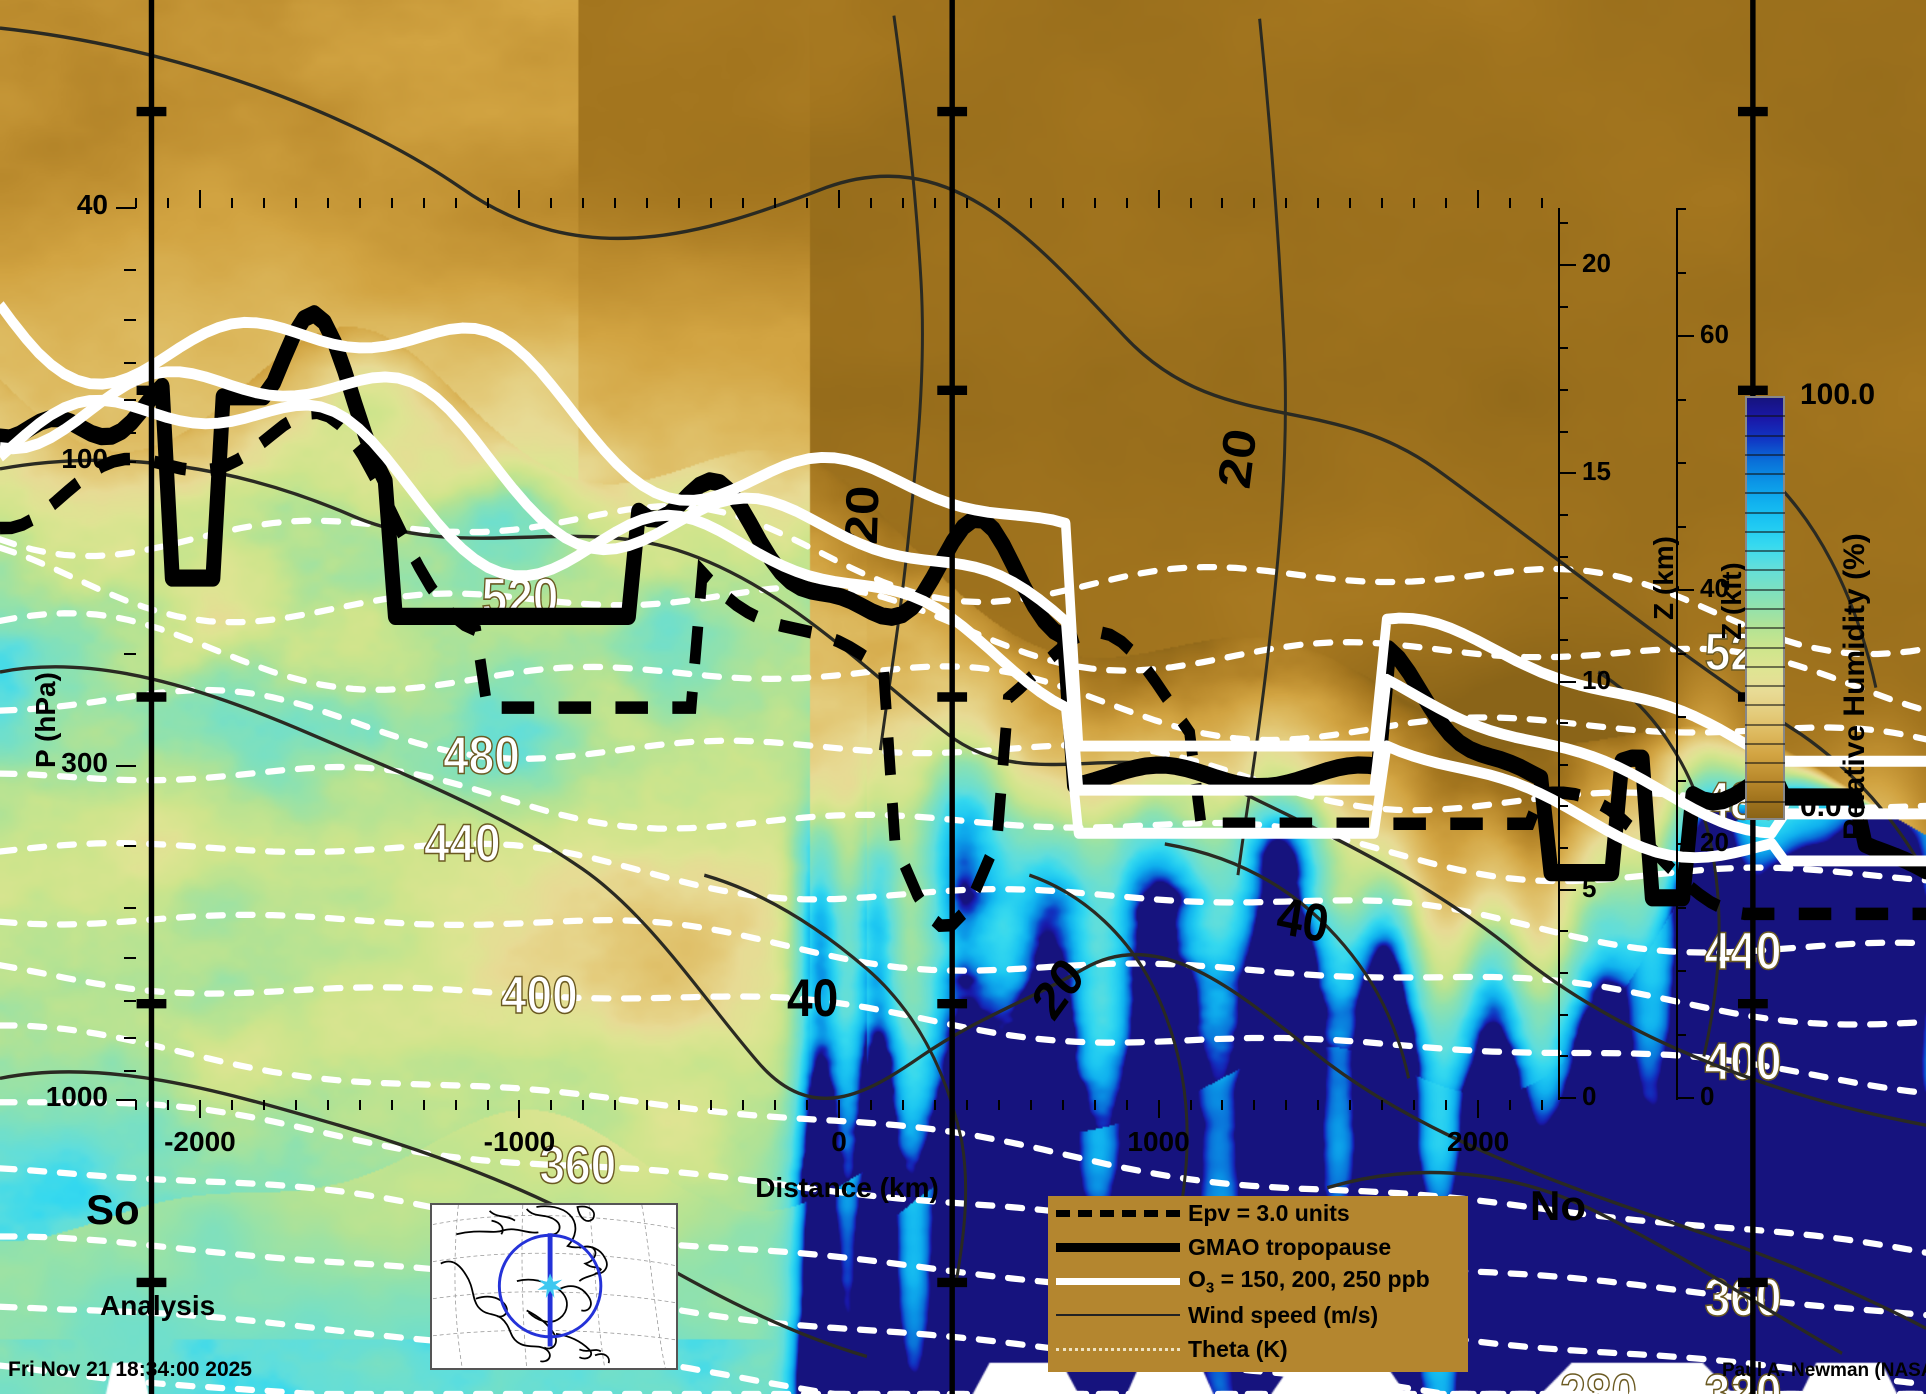 The image size is (1926, 1394). I want to click on white-line-icon, so click(1118, 1281).